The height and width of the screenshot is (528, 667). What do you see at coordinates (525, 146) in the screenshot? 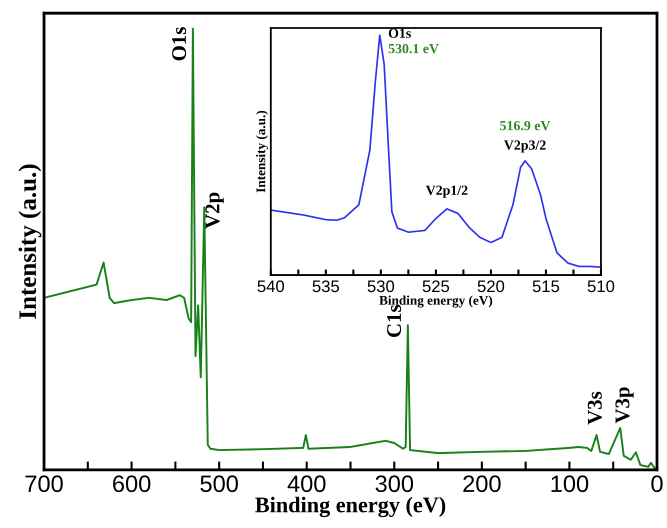
I see `annotation: V2p3/2` at bounding box center [525, 146].